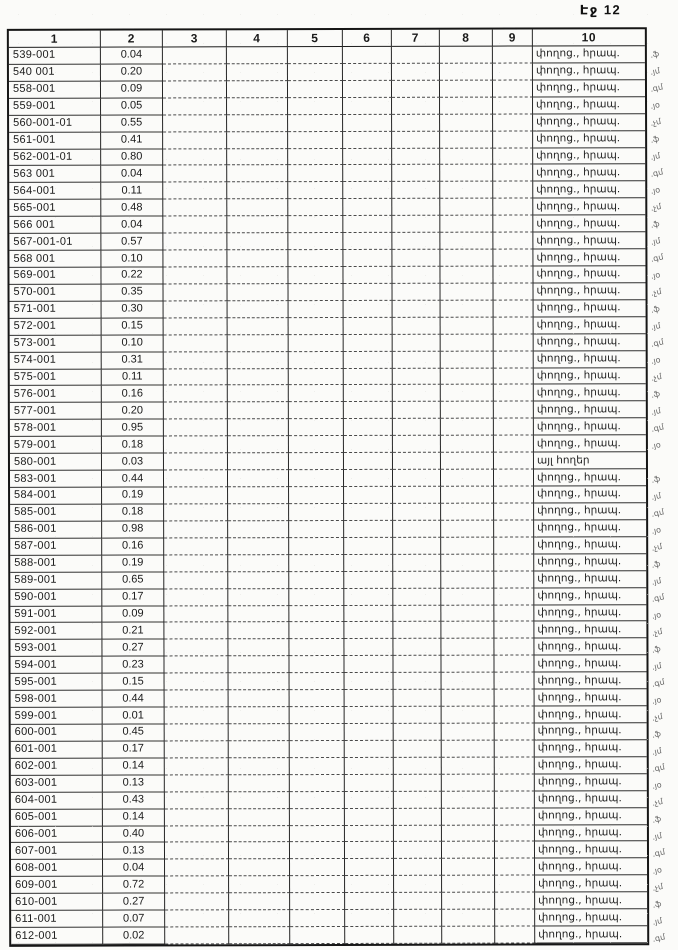  Describe the element at coordinates (56, 581) in the screenshot. I see `parcel-code-cell: 589-001` at that location.